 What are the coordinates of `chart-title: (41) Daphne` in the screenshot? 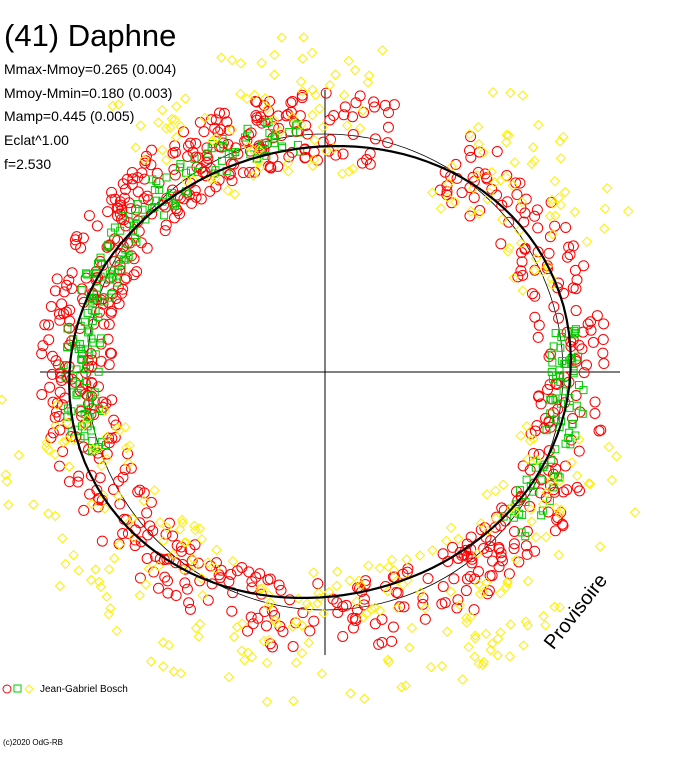 It's located at (90, 35).